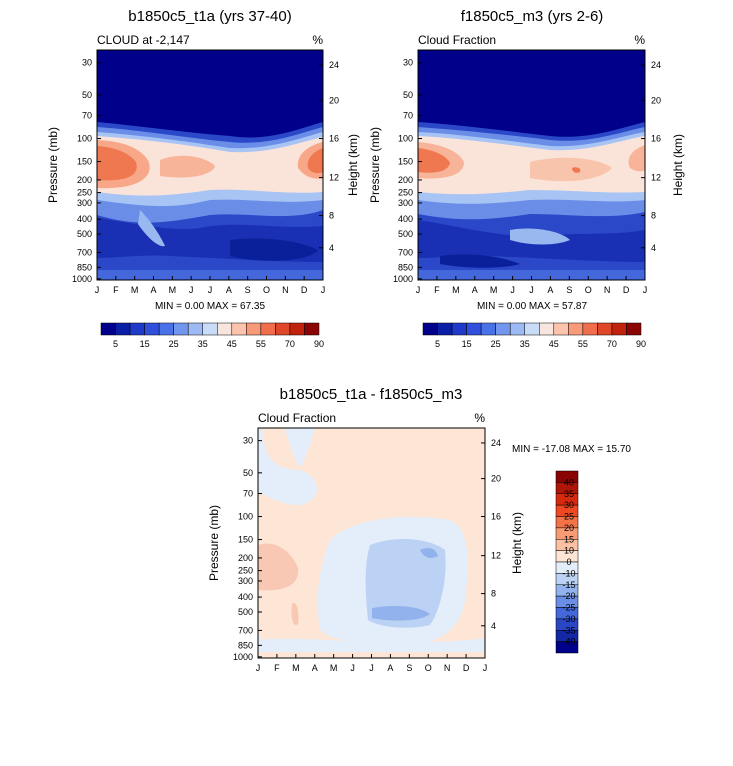 The width and height of the screenshot is (733, 766). Describe the element at coordinates (532, 16) in the screenshot. I see `panel2-title: f1850c5_m3 (yrs 2-6)` at that location.